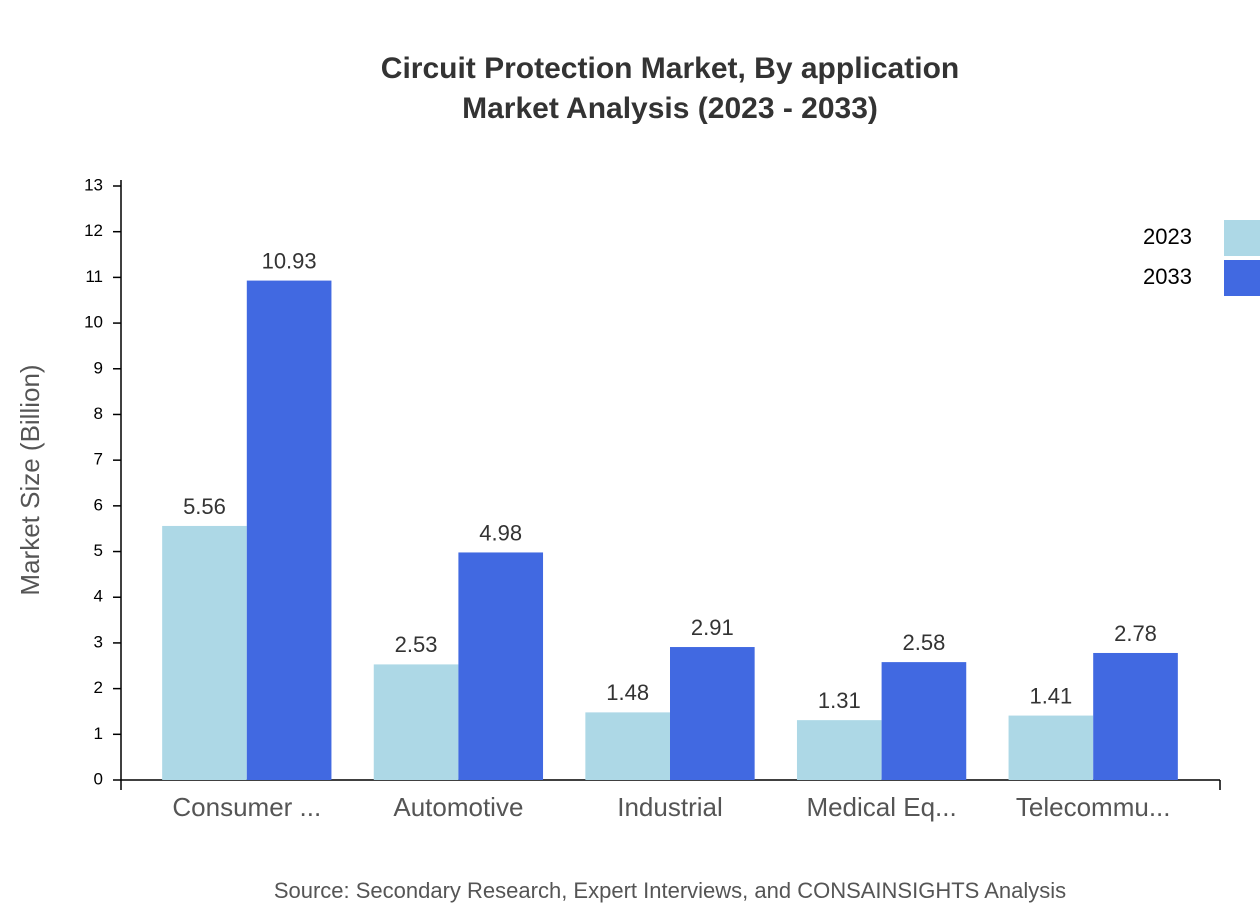  What do you see at coordinates (839, 700) in the screenshot?
I see `value-label: 1.31` at bounding box center [839, 700].